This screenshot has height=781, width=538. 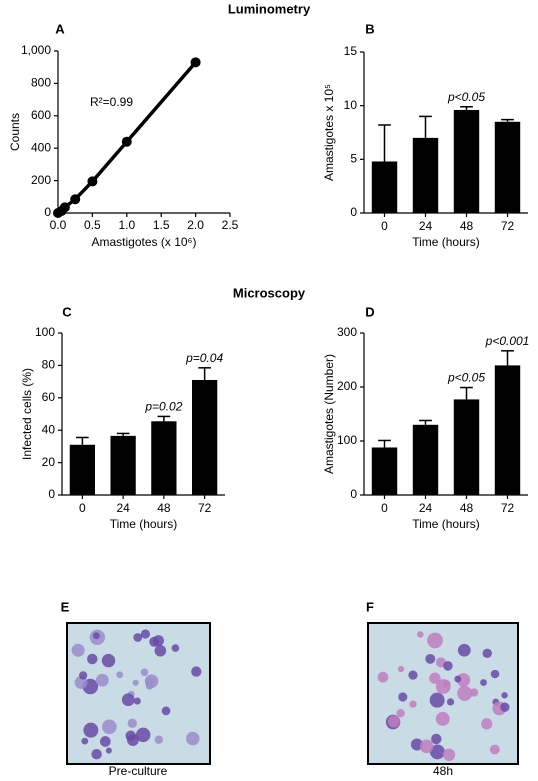 What do you see at coordinates (49, 365) in the screenshot?
I see `y-tick-label: 80` at bounding box center [49, 365].